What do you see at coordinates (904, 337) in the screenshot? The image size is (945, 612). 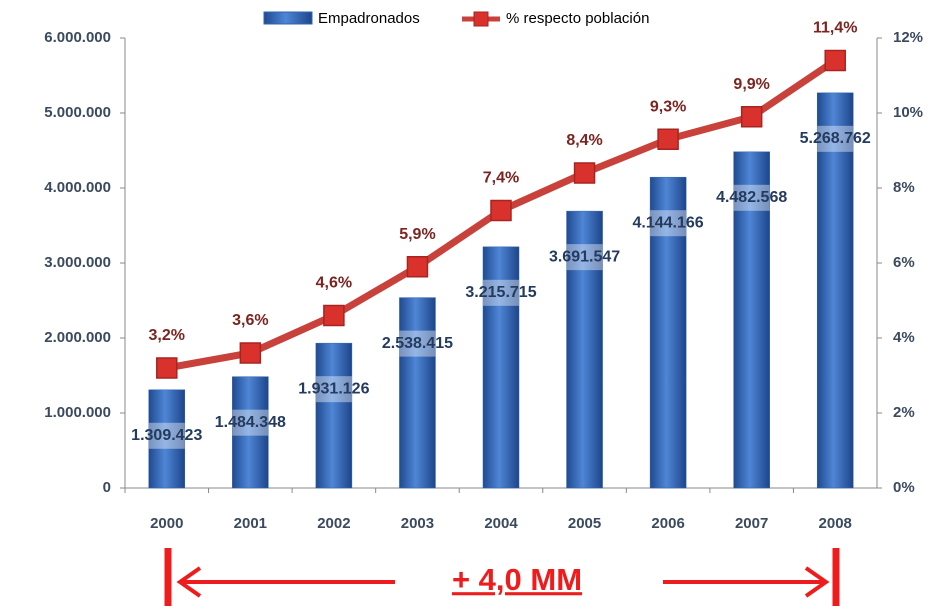 I see `y2-tick-label: 4%` at bounding box center [904, 337].